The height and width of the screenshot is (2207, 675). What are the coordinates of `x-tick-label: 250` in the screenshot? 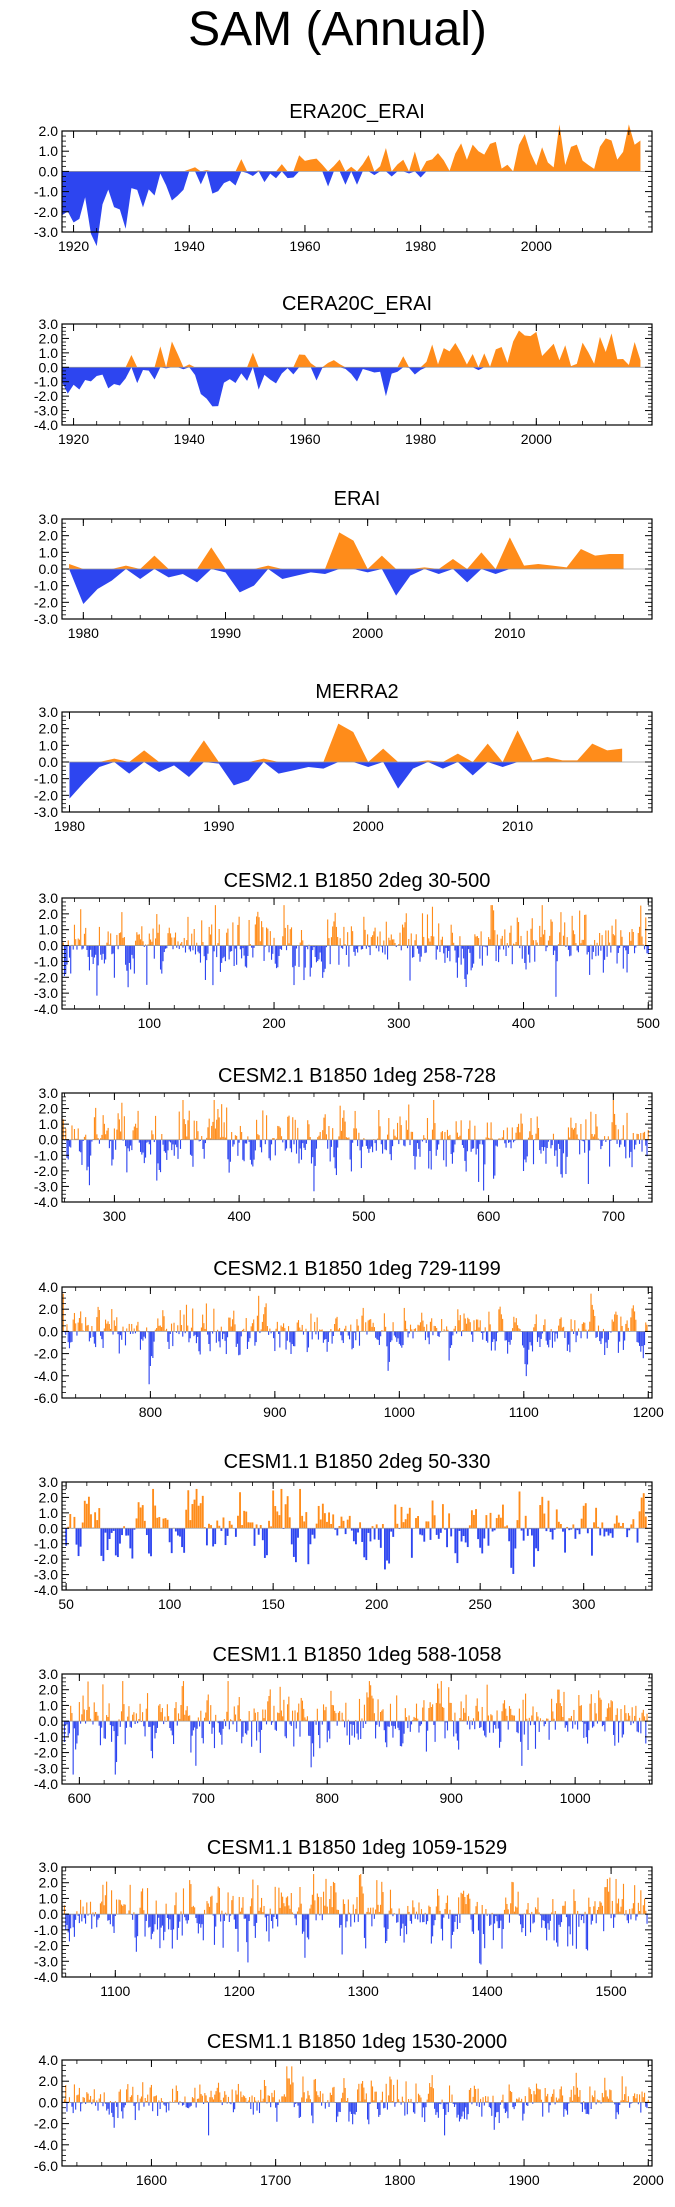 It's located at (480, 1604).